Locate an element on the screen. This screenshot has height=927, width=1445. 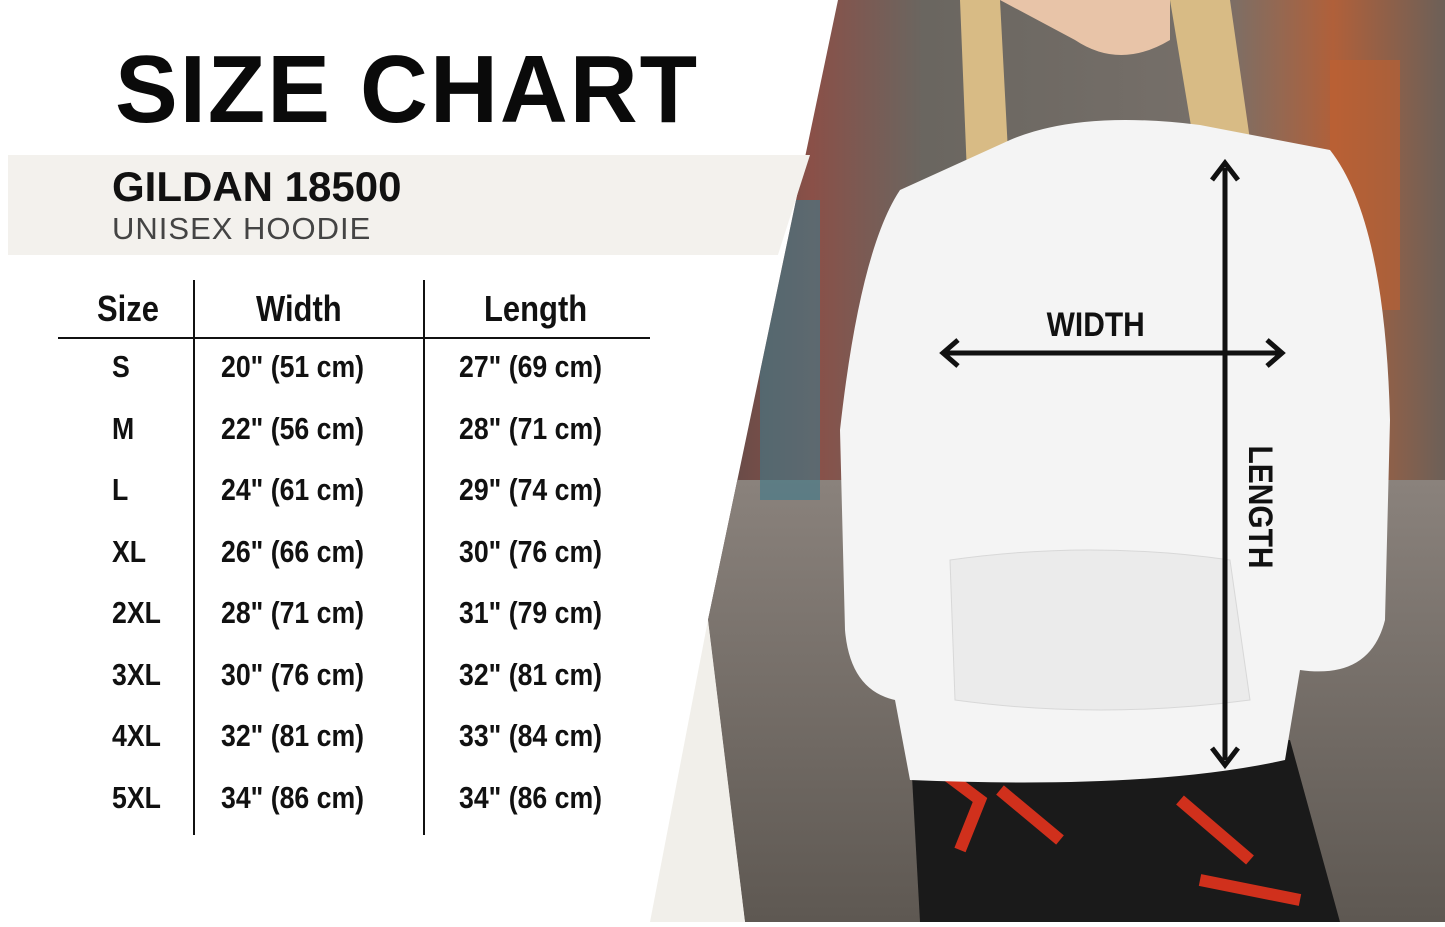
length-cell: 28" (71 cm) is located at coordinates (531, 428).